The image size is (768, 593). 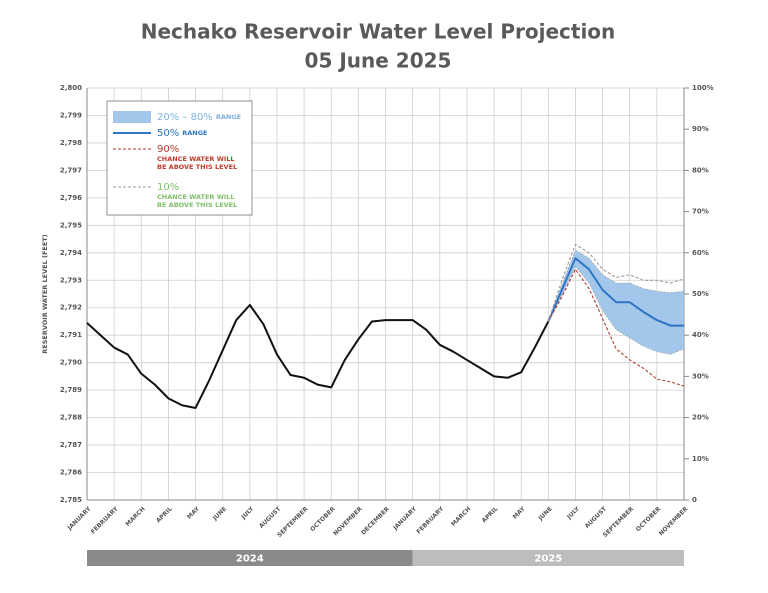 I want to click on y-tick-label: 2,797, so click(x=71, y=170).